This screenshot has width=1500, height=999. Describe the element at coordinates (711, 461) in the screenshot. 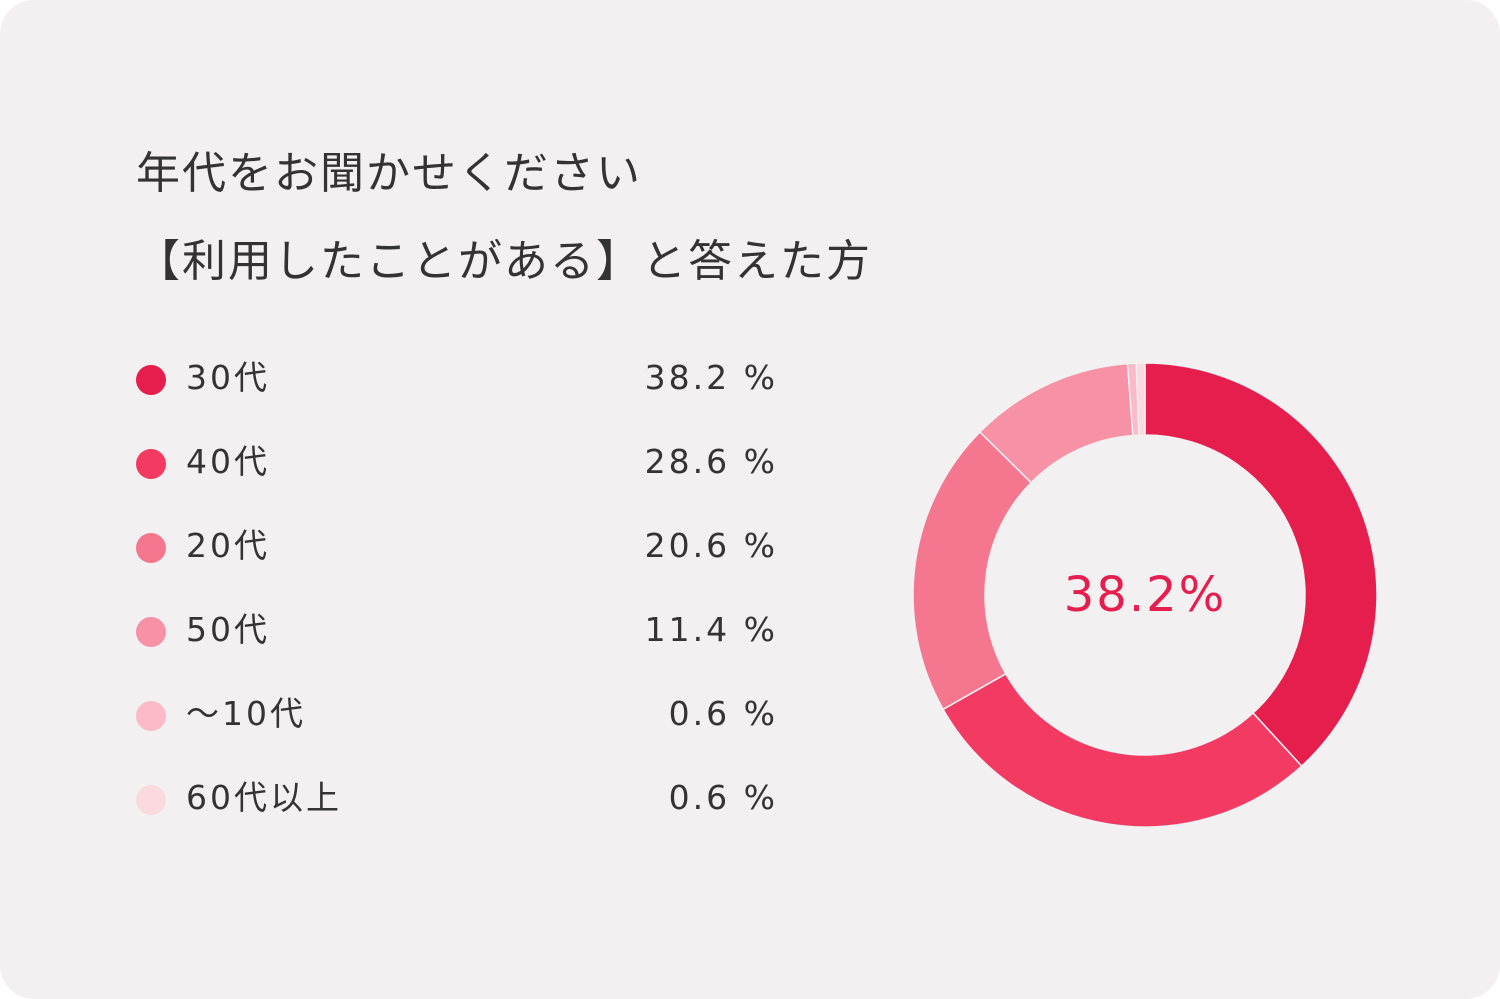

I see `legend-value: 28.6 %` at that location.